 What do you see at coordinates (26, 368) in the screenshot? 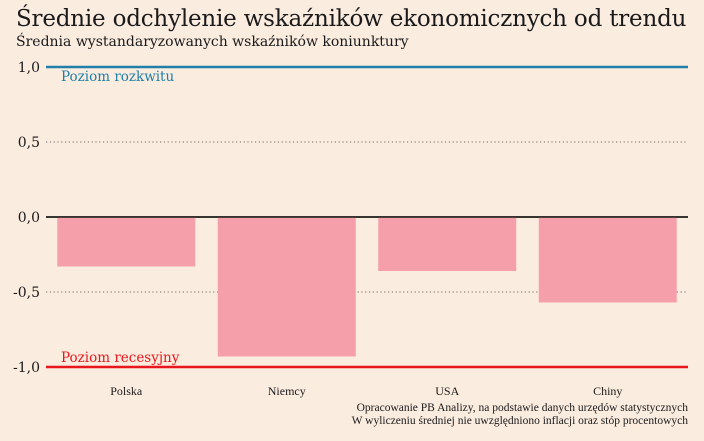
I see `y-tick-label: -1,0` at bounding box center [26, 368].